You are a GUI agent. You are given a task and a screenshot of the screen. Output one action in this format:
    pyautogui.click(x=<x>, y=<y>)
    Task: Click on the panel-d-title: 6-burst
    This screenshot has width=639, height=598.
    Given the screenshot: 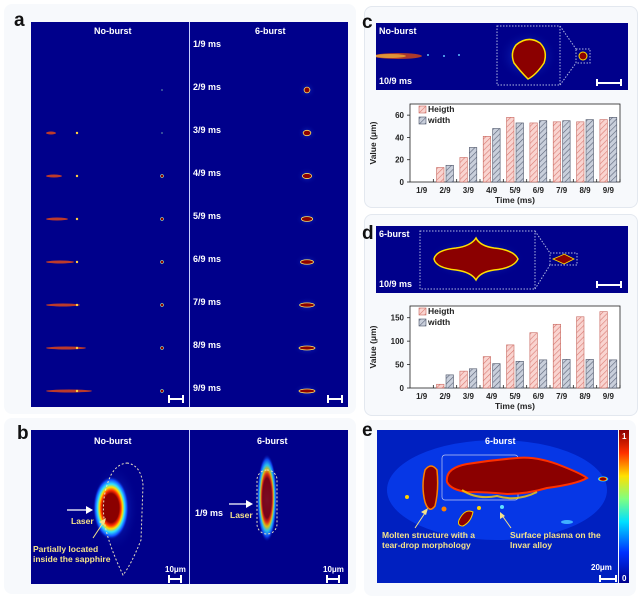 What is the action you would take?
    pyautogui.click(x=394, y=234)
    